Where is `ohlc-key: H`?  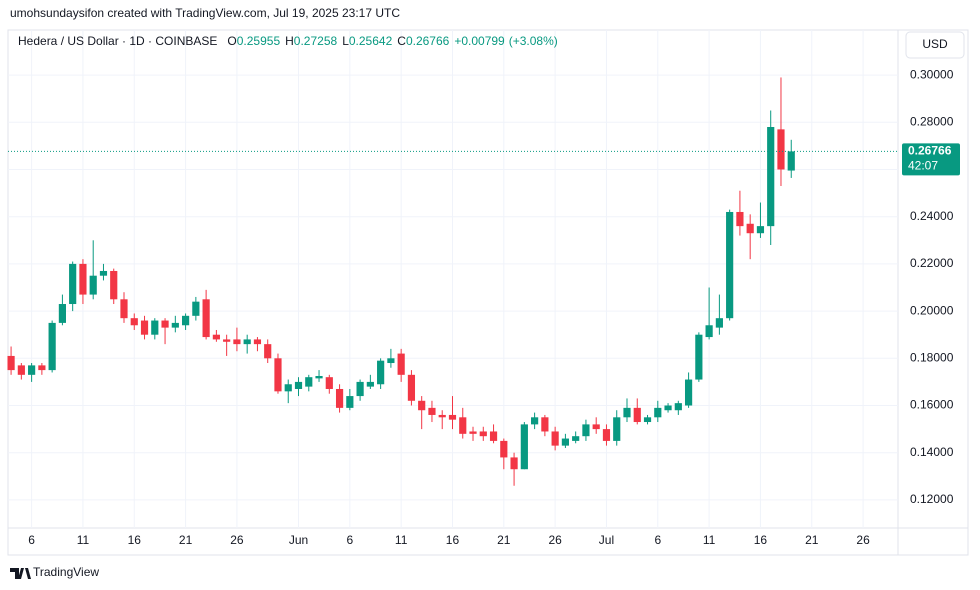
ohlc-key: H is located at coordinates (289, 41).